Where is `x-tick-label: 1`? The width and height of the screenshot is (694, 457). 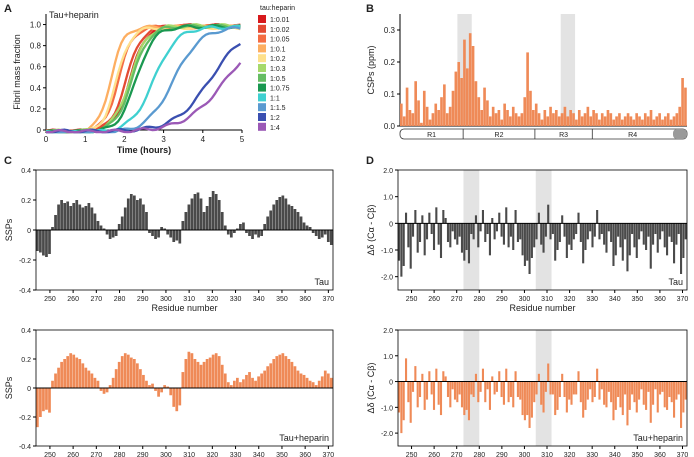 x-tick-label: 1 is located at coordinates (85, 139).